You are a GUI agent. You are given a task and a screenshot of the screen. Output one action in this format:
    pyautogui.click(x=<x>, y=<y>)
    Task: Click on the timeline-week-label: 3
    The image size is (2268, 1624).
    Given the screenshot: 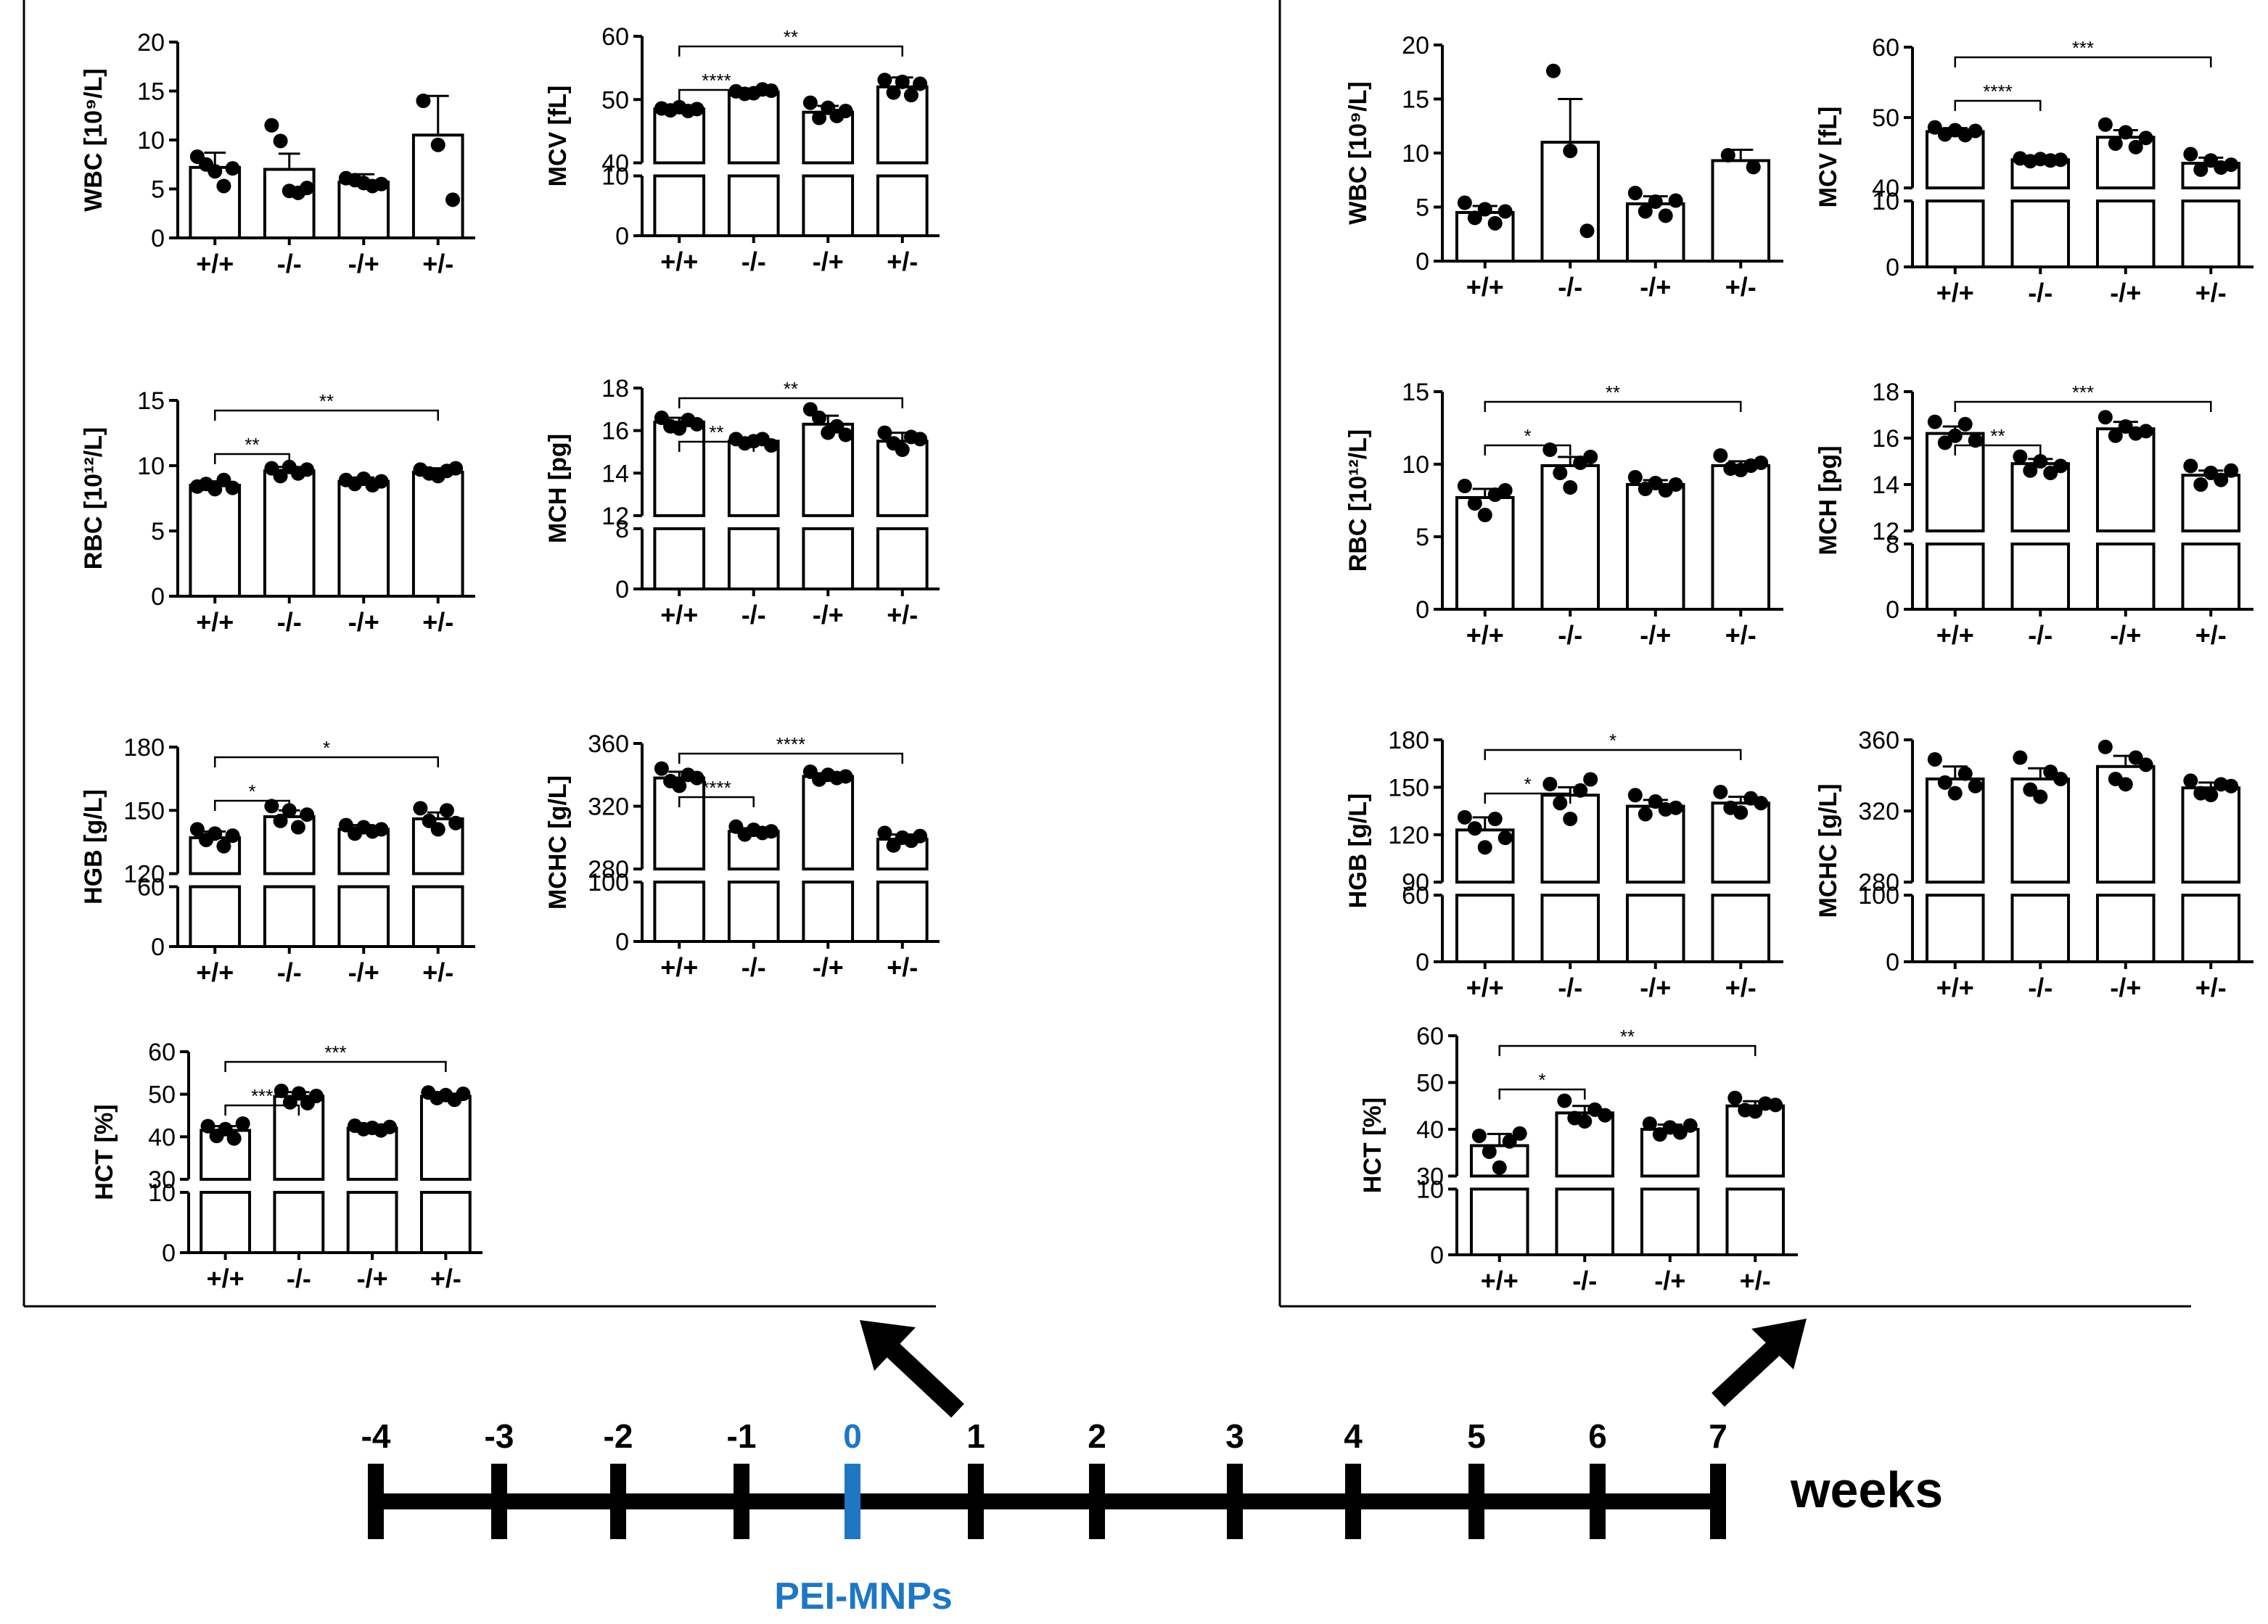 What is the action you would take?
    pyautogui.click(x=1235, y=1436)
    